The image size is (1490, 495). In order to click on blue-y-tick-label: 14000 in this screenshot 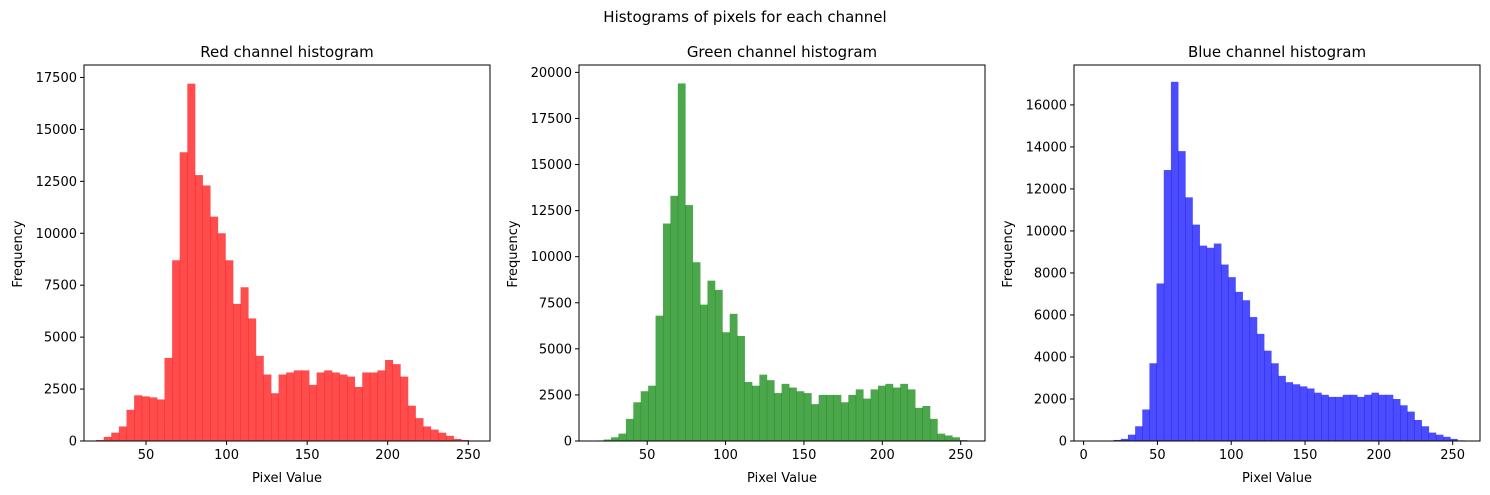, I will do `click(1046, 147)`.